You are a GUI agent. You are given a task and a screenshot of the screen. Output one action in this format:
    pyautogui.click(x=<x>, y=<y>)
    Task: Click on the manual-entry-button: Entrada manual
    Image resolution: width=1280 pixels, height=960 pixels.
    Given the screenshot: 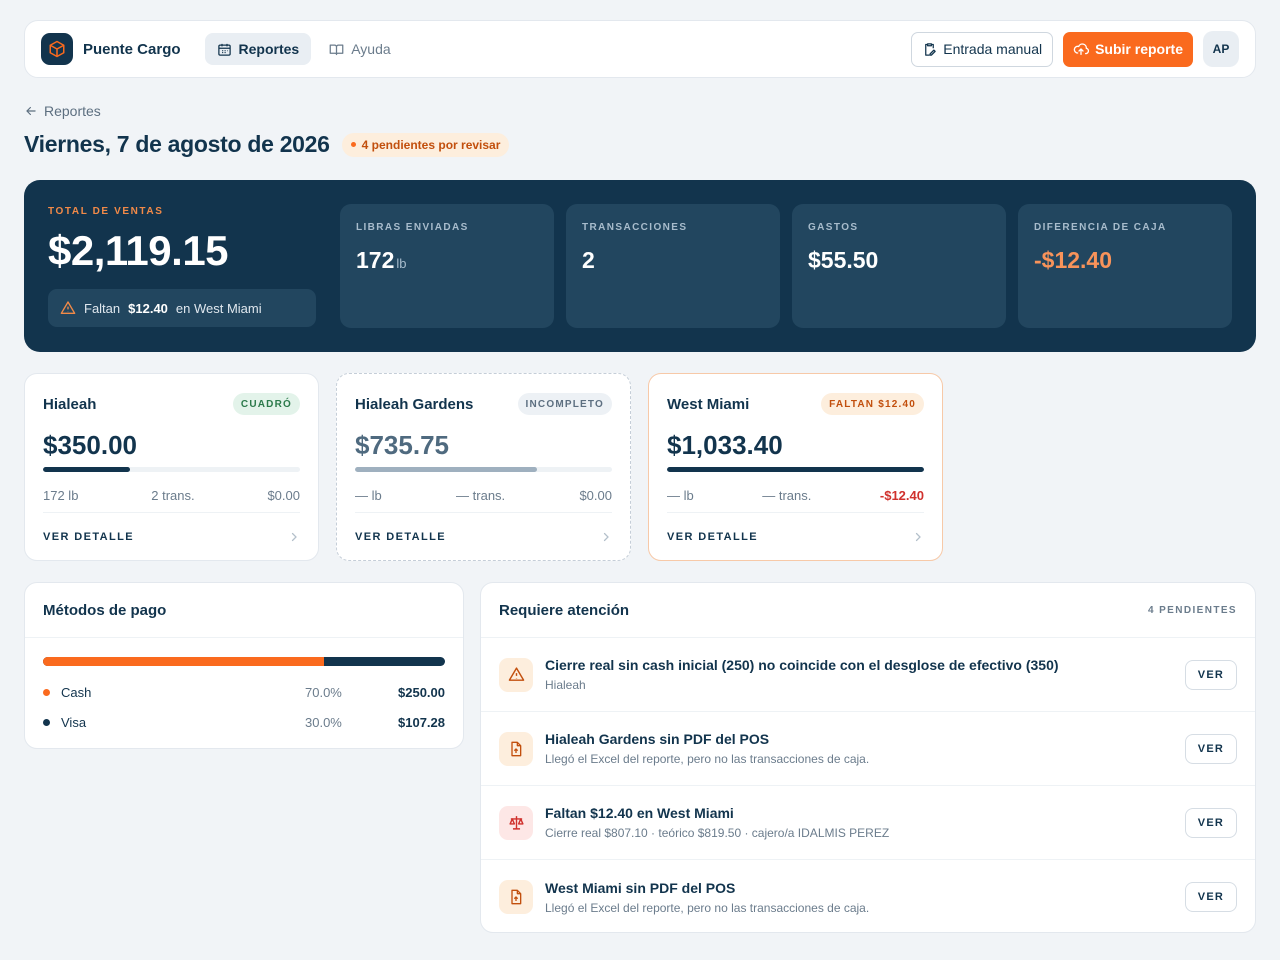 What is the action you would take?
    pyautogui.click(x=982, y=49)
    